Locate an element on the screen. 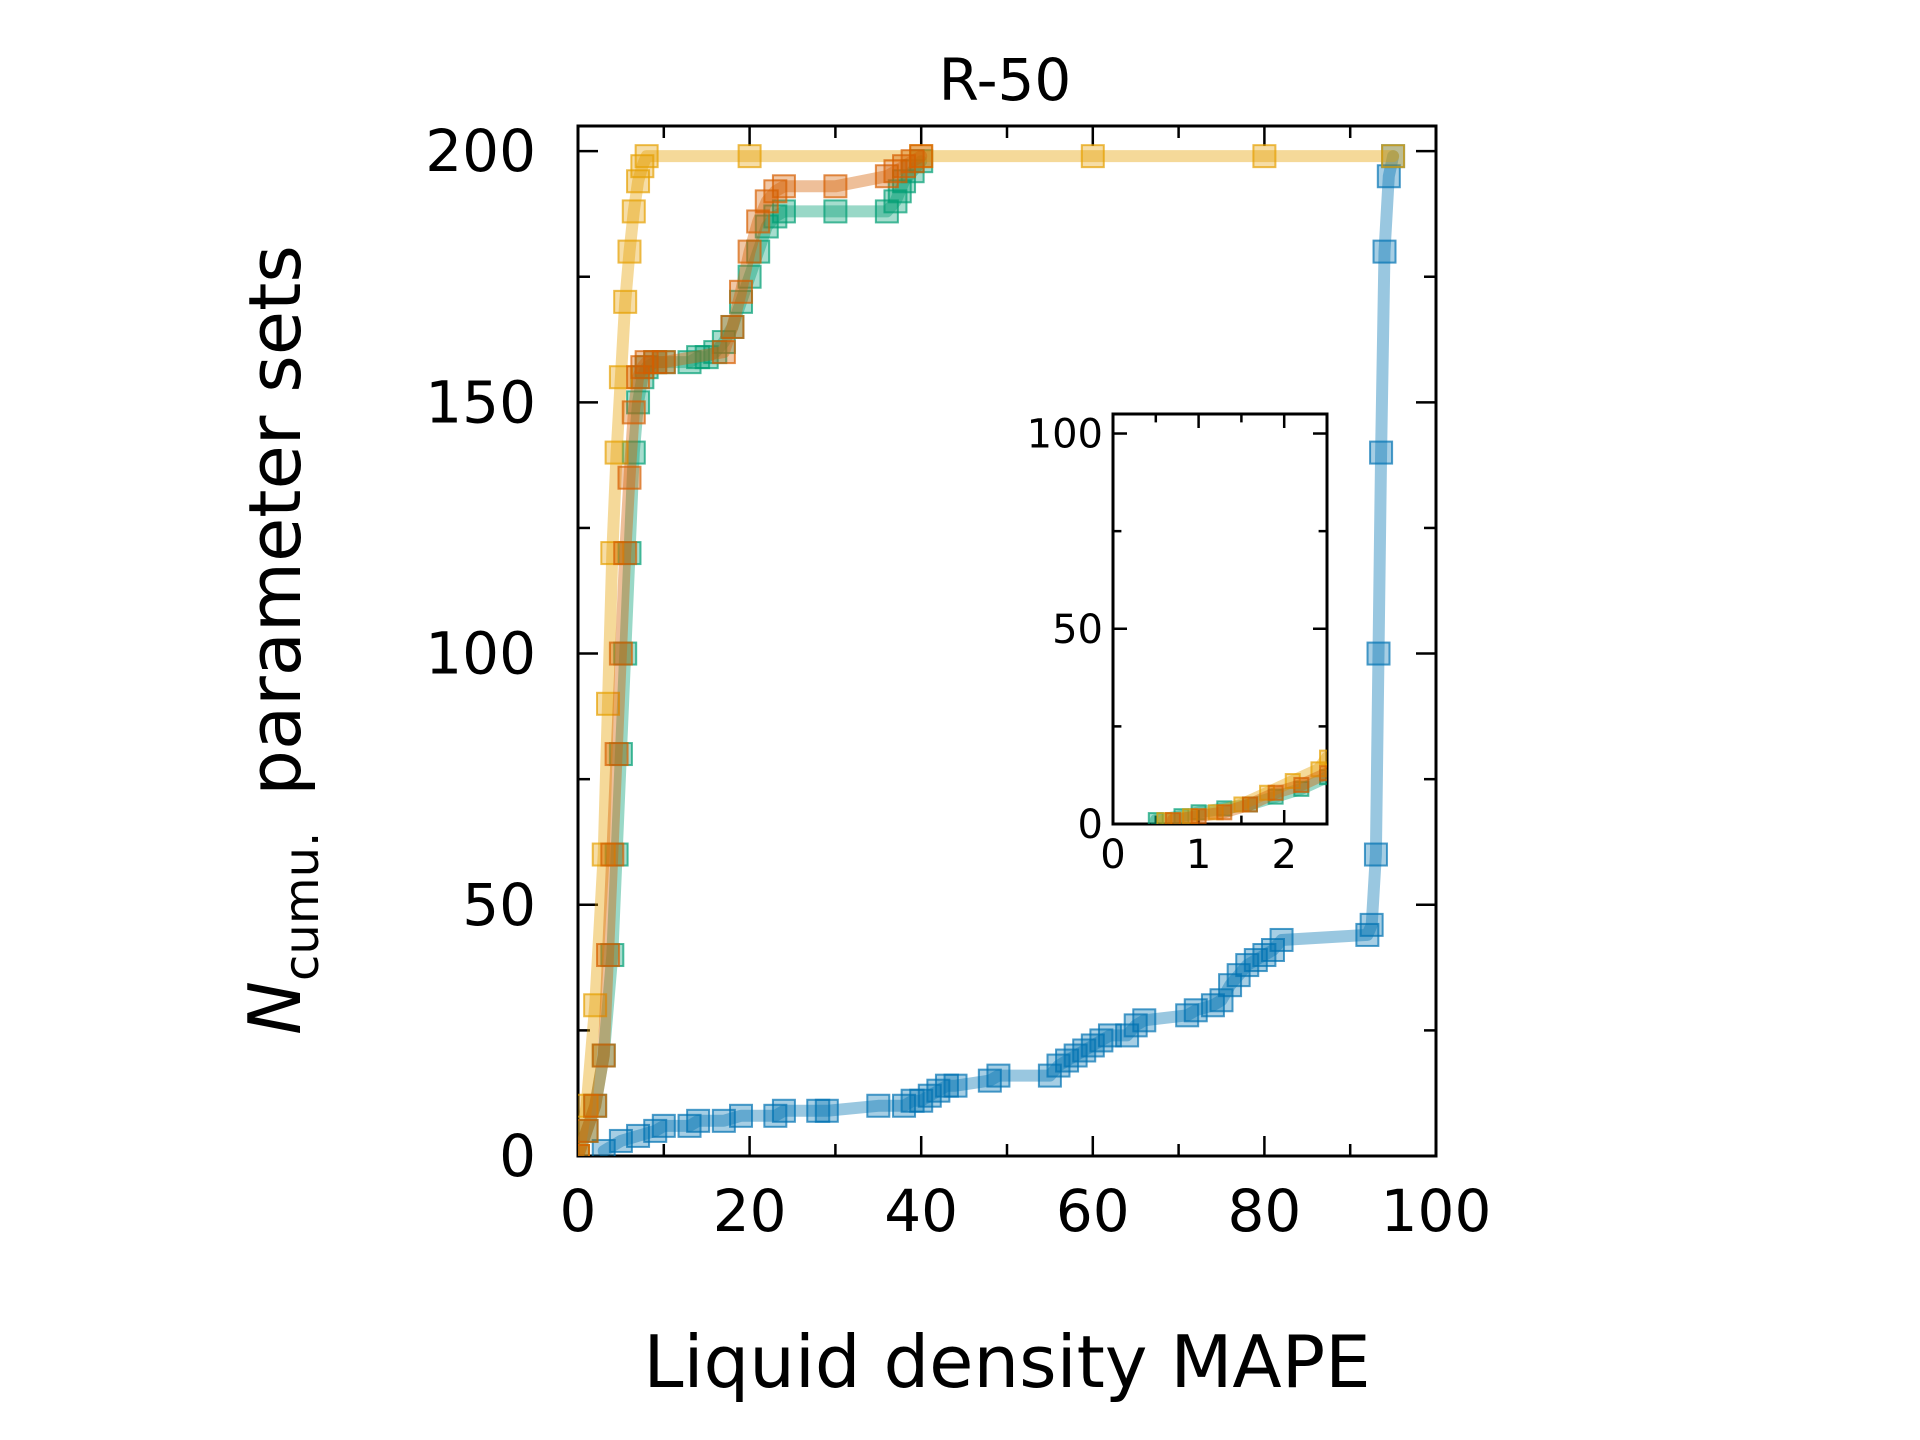 Image resolution: width=1920 pixels, height=1440 pixels. svg-text:Ncumu.parameter sets: Ncumu. parameter sets is located at coordinates (281, 640).